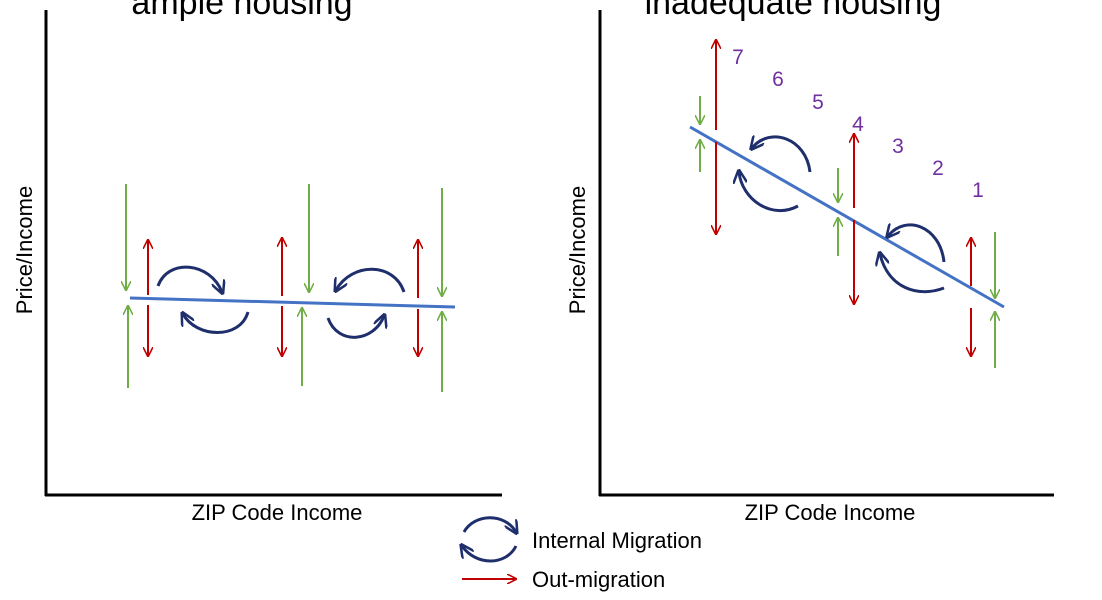  I want to click on rank-label-6: 6, so click(778, 79).